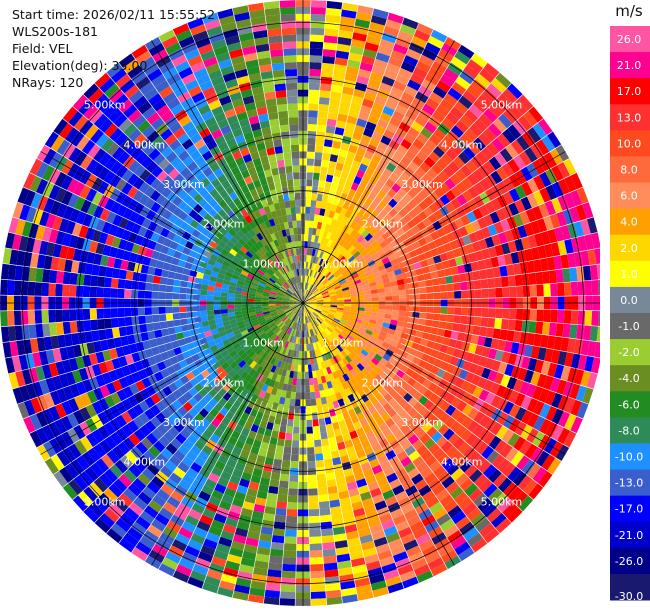 This screenshot has height=610, width=650. Describe the element at coordinates (361, 107) in the screenshot. I see `ray-separator` at that location.